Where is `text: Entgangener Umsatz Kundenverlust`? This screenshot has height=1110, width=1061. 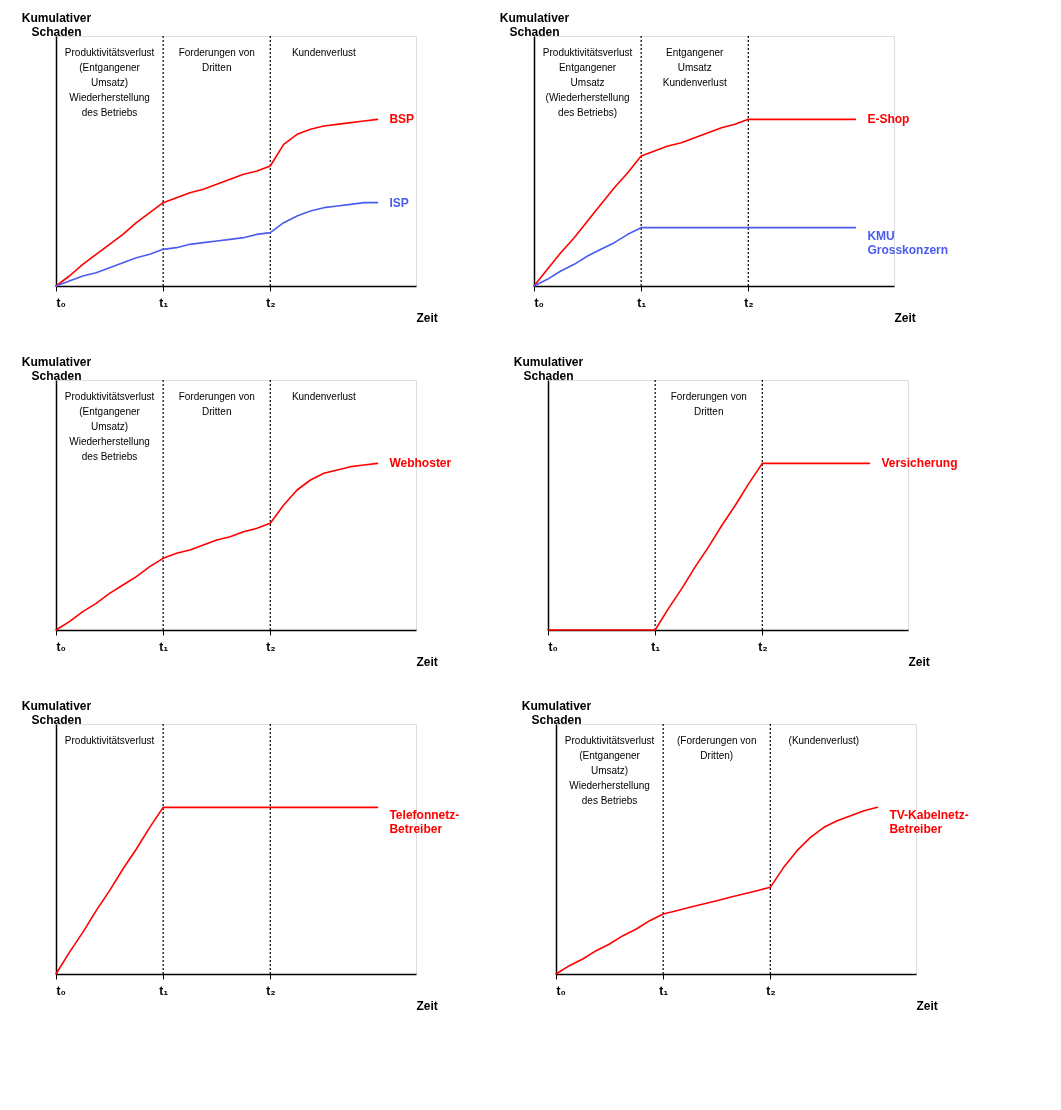
text: Entgangener Umsatz Kundenverlust is located at coordinates (694, 67).